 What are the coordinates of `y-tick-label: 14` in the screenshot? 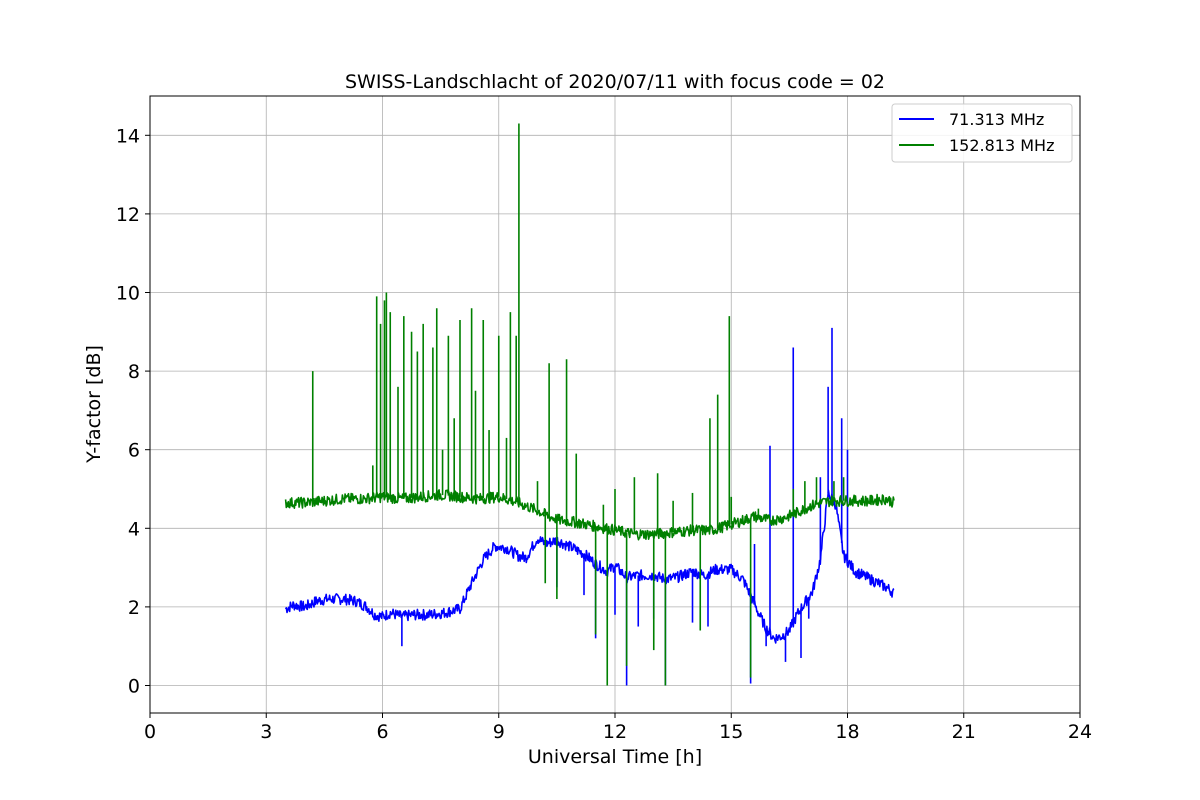 It's located at (128, 136).